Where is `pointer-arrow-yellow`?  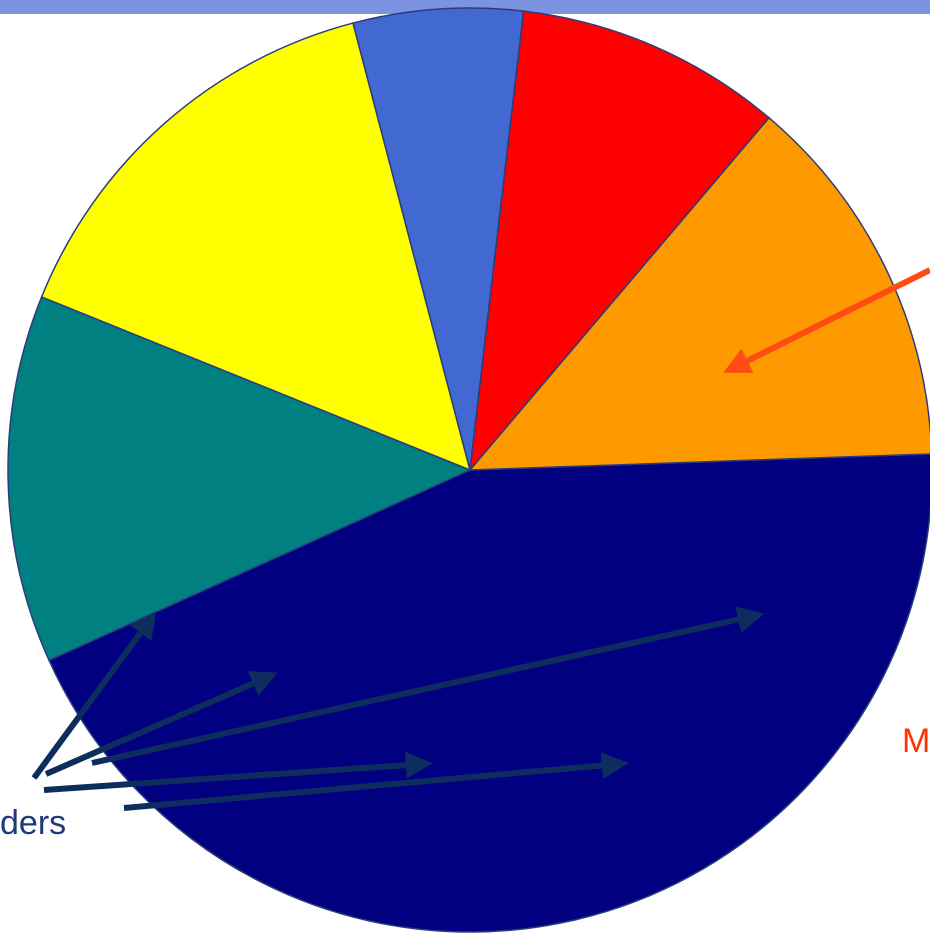 pointer-arrow-yellow is located at coordinates (376, 781).